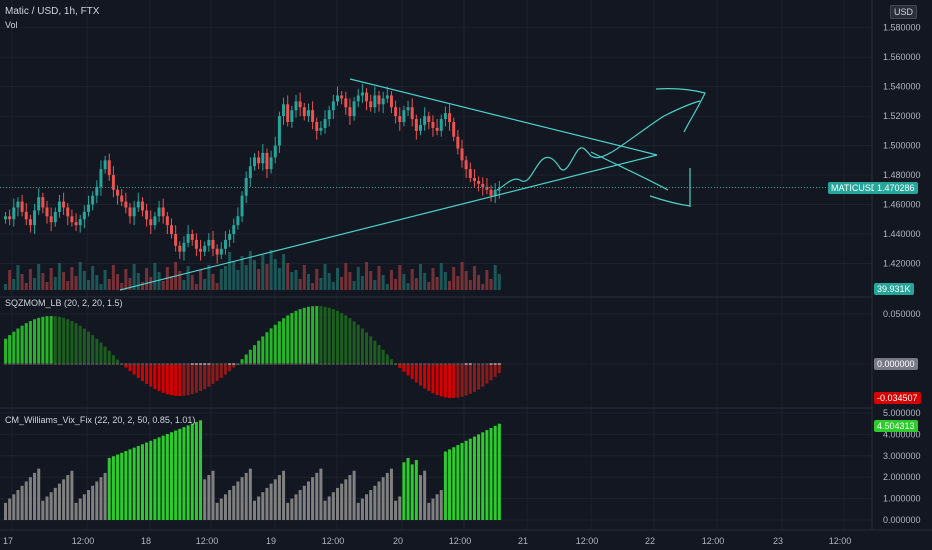  What do you see at coordinates (904, 12) in the screenshot?
I see `currency-badge: USD` at bounding box center [904, 12].